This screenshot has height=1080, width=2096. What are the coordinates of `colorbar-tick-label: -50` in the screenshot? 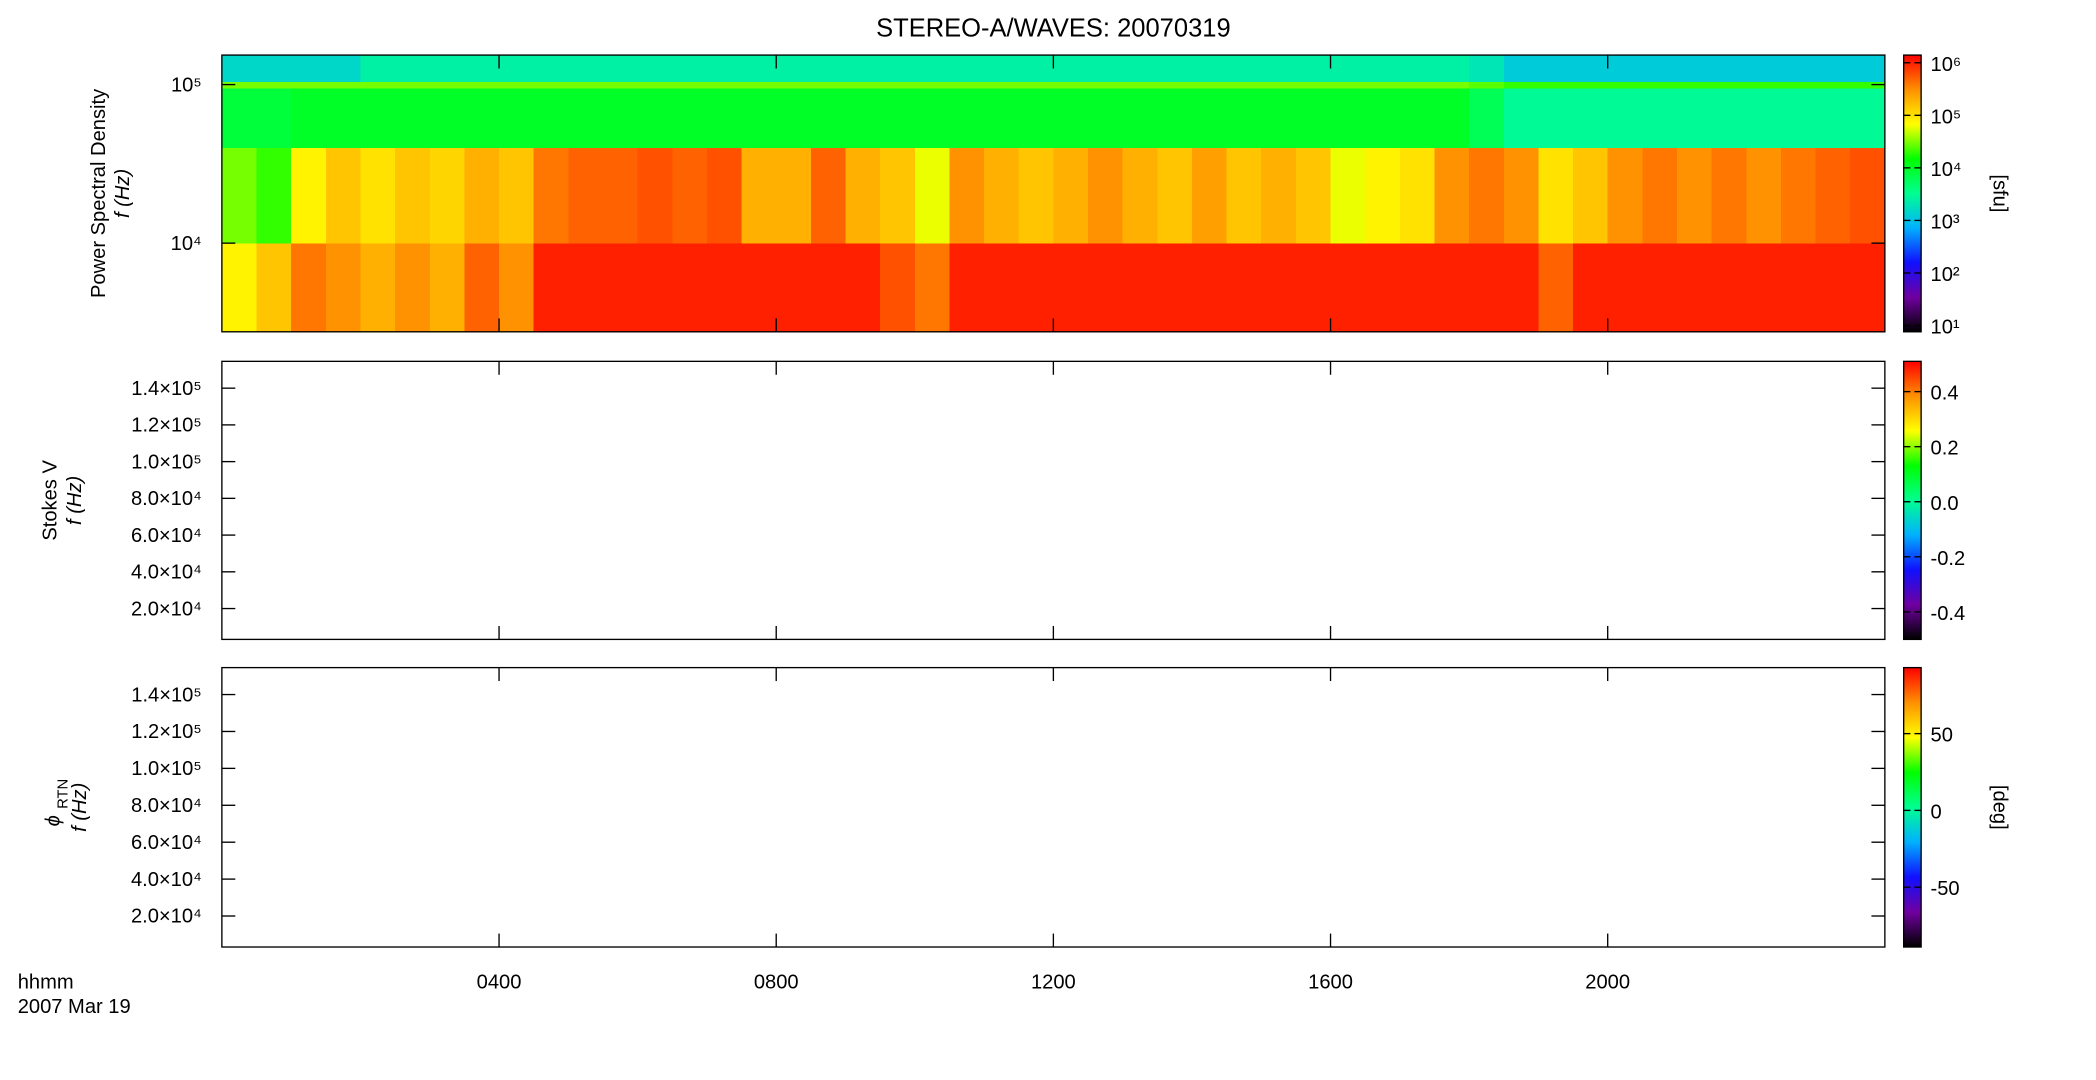 It's located at (1945, 889).